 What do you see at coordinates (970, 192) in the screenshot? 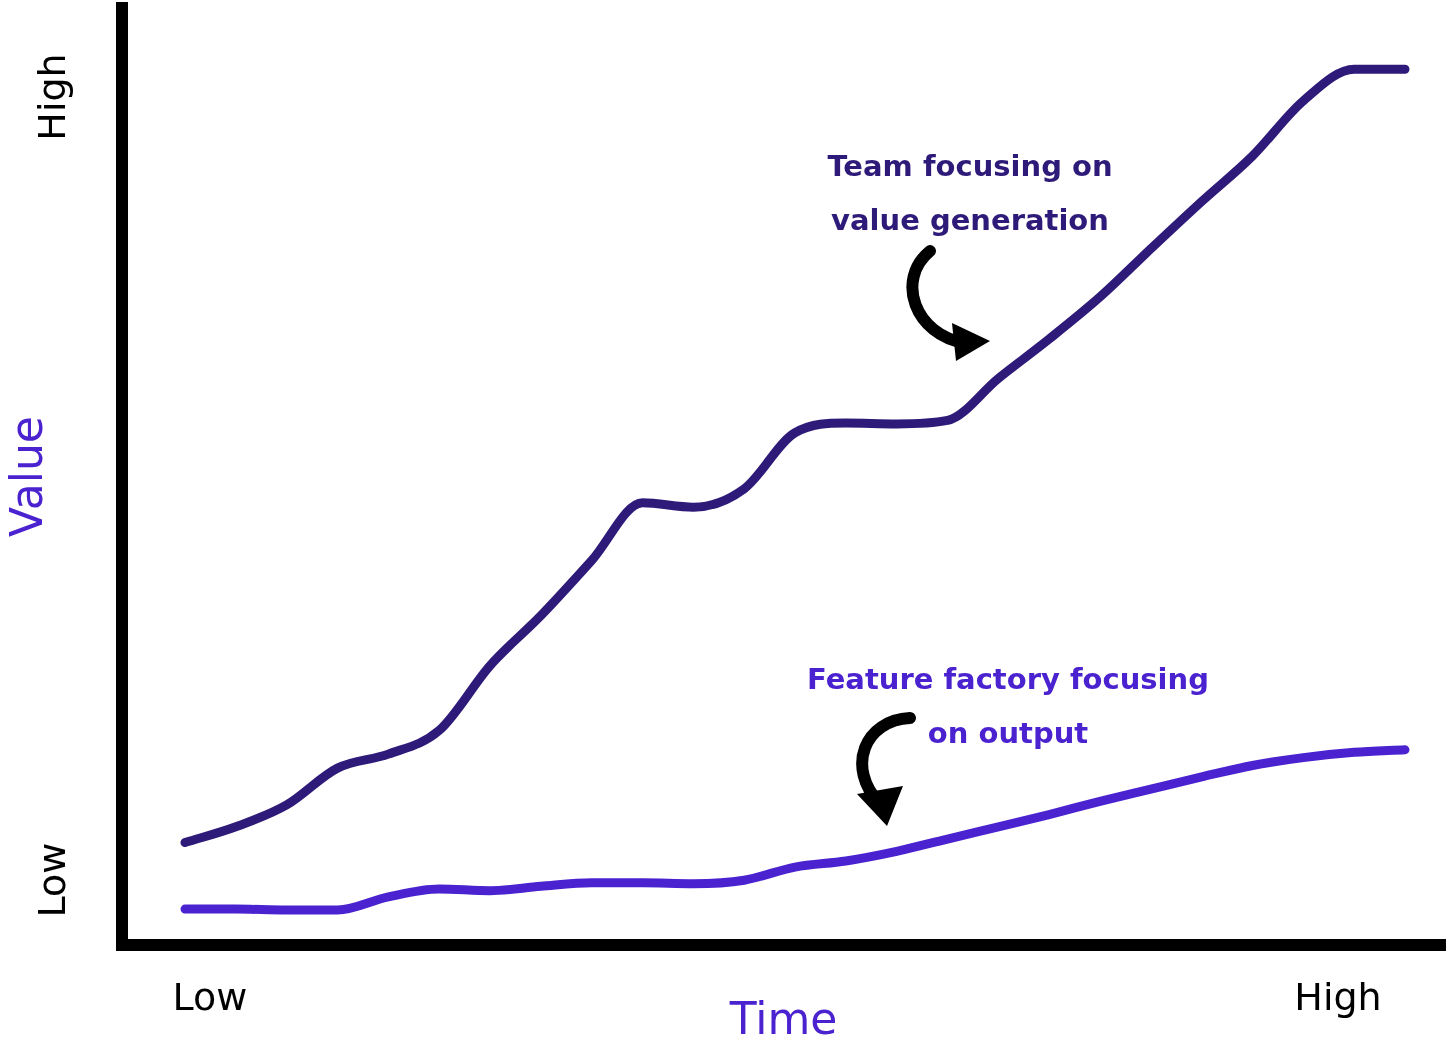
I see `annotation: Team focusing on value generation` at bounding box center [970, 192].